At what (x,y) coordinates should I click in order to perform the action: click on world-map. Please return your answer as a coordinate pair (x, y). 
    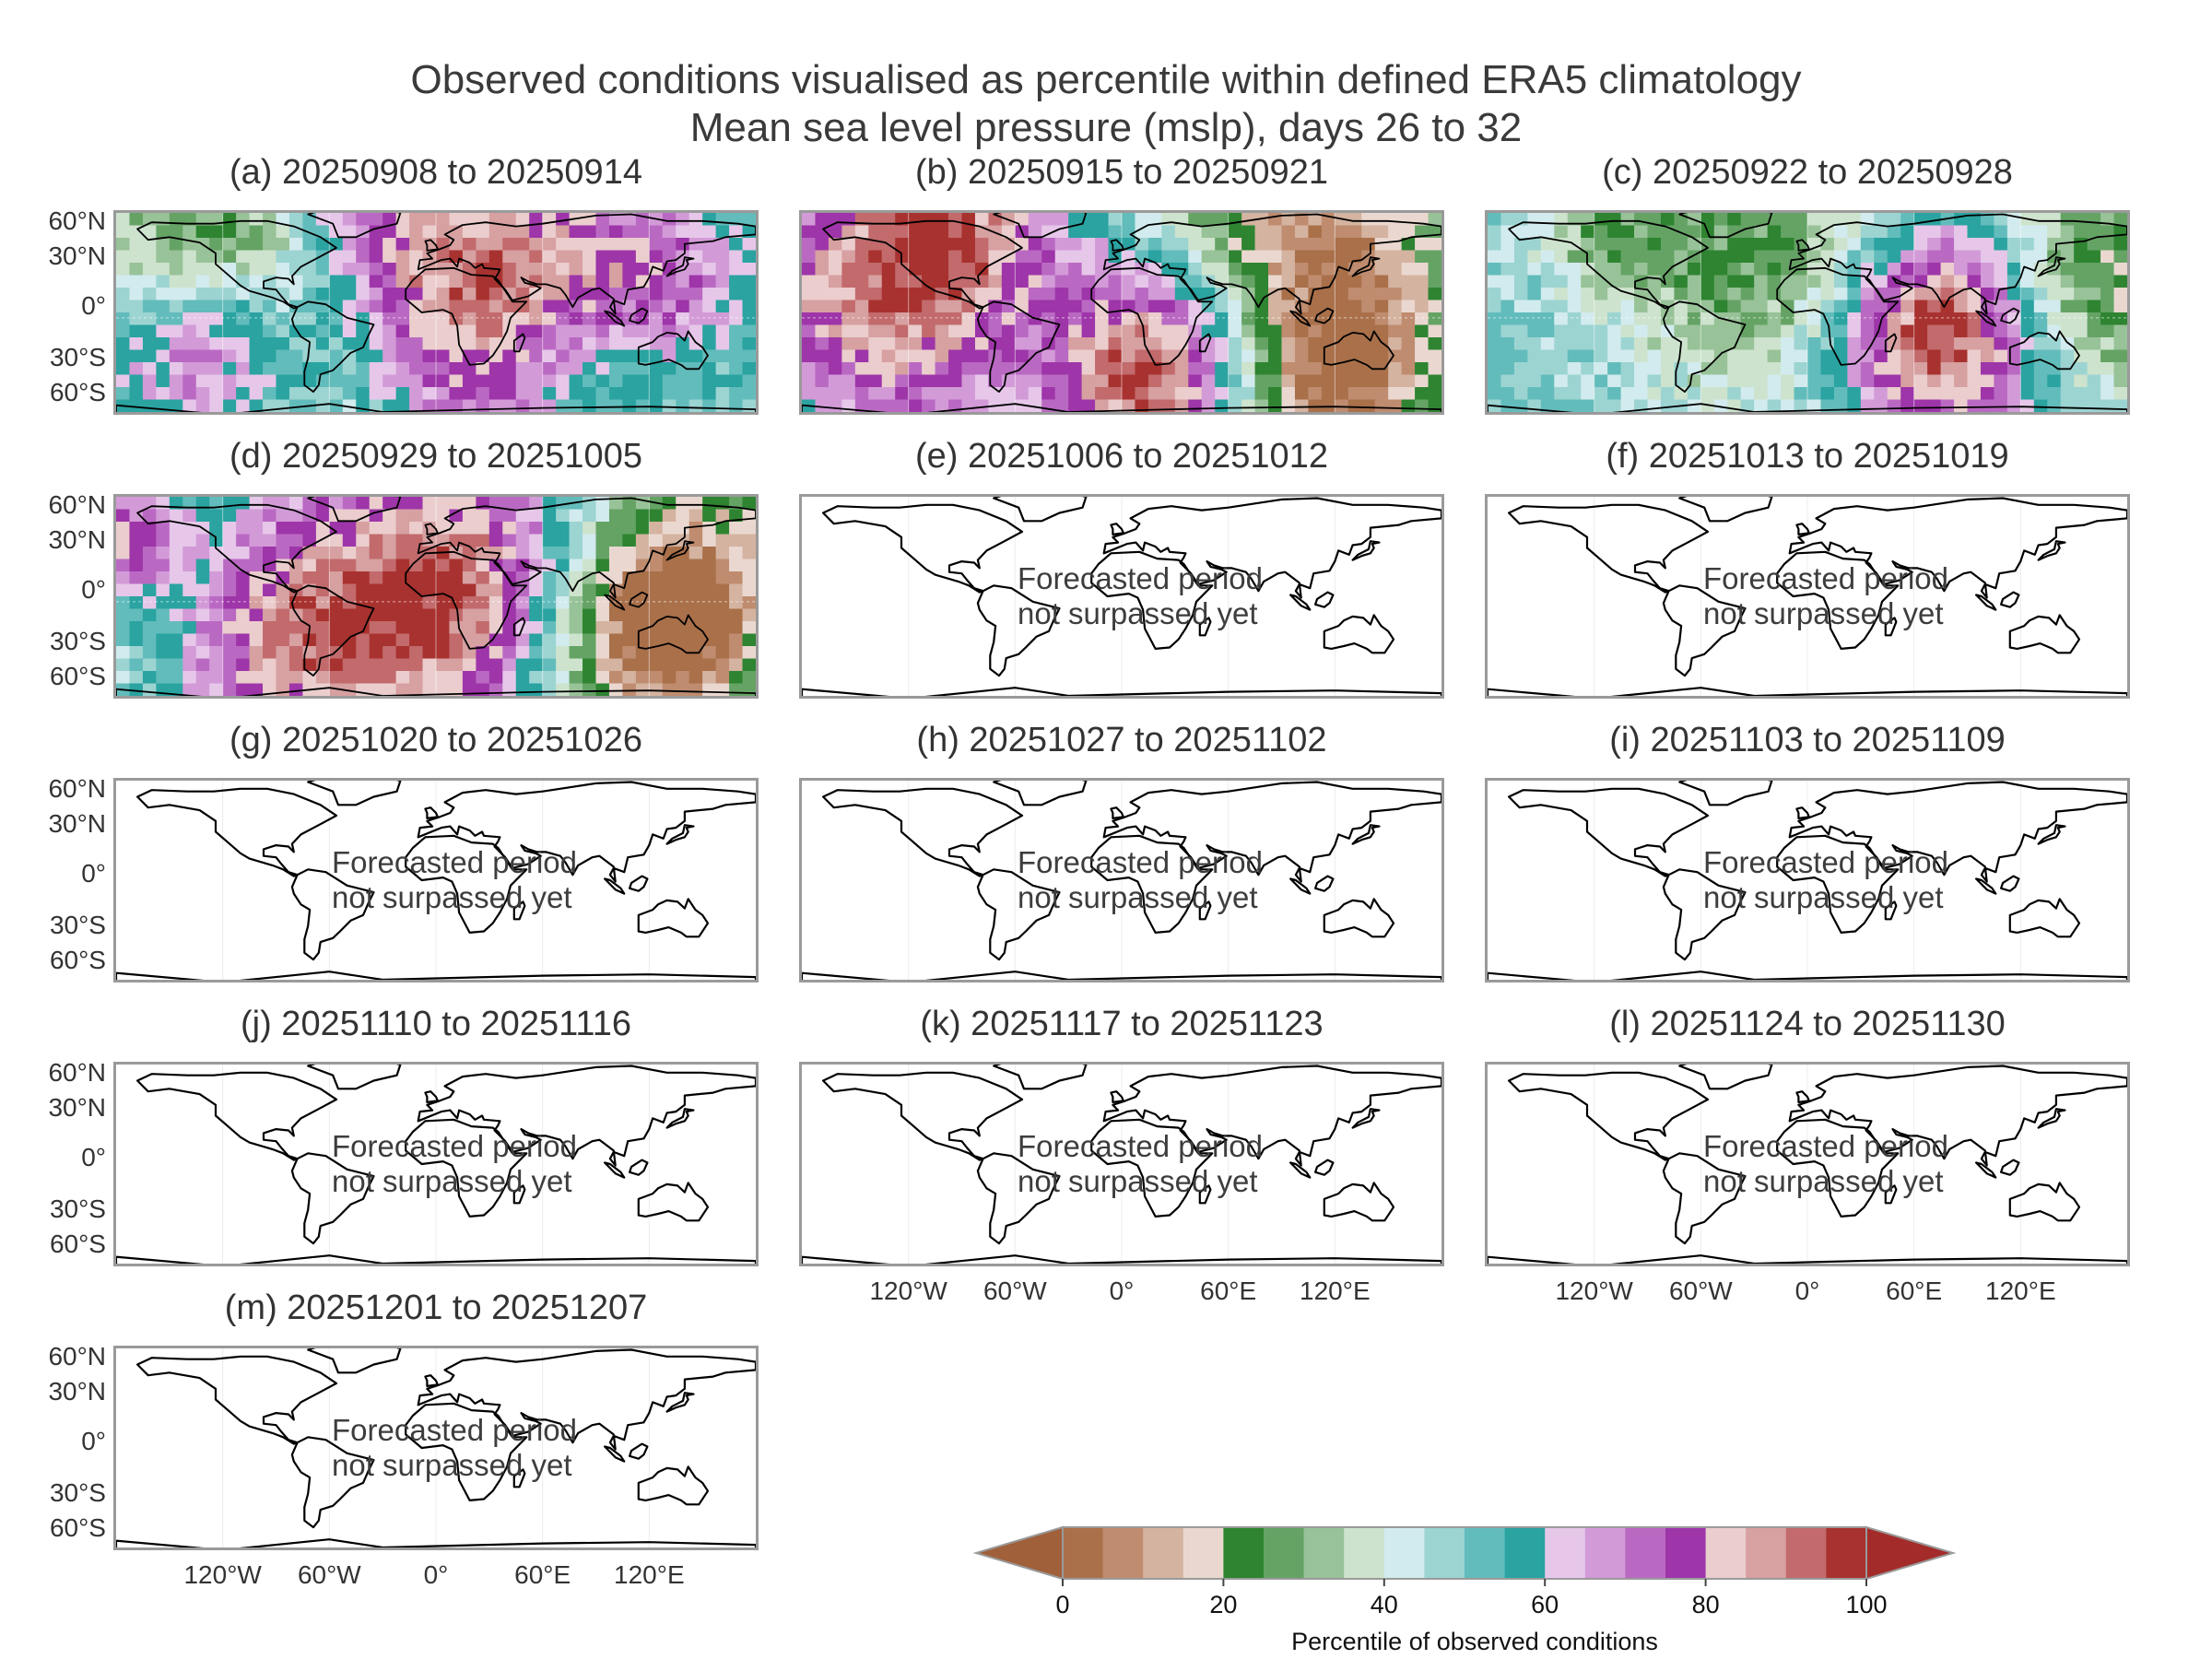
    Looking at the image, I should click on (1121, 312).